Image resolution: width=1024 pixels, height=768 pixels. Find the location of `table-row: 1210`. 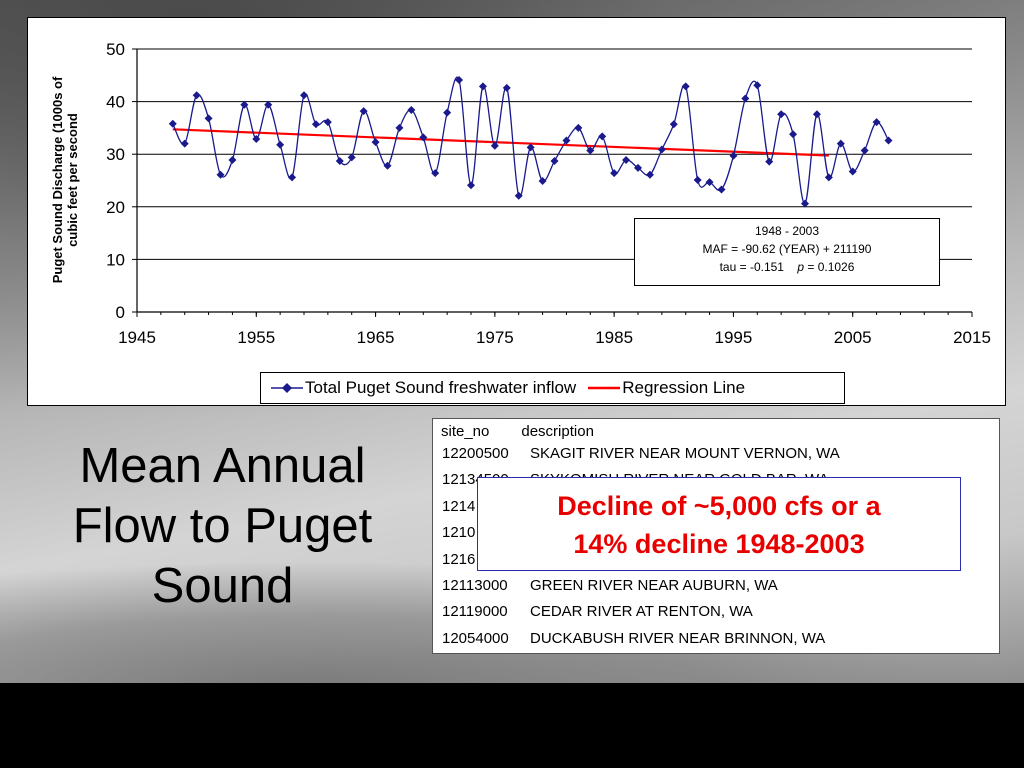

table-row: 1210 is located at coordinates (486, 532).